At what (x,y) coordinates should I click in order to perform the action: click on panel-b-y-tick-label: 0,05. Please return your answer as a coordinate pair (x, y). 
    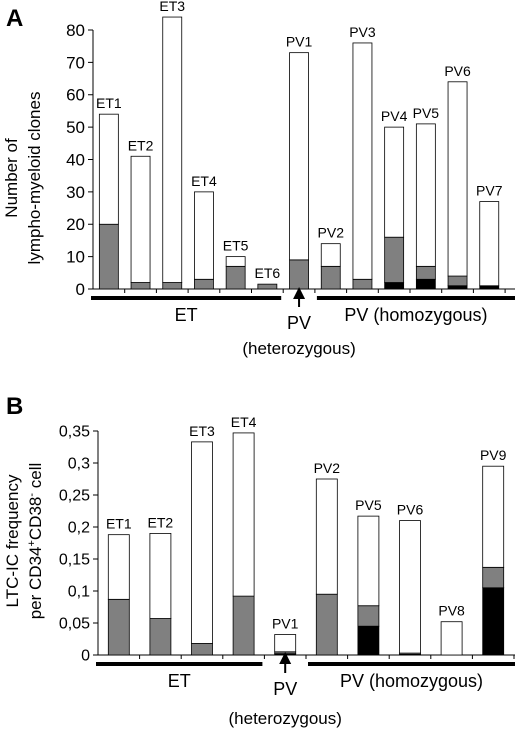
    Looking at the image, I should click on (74, 624).